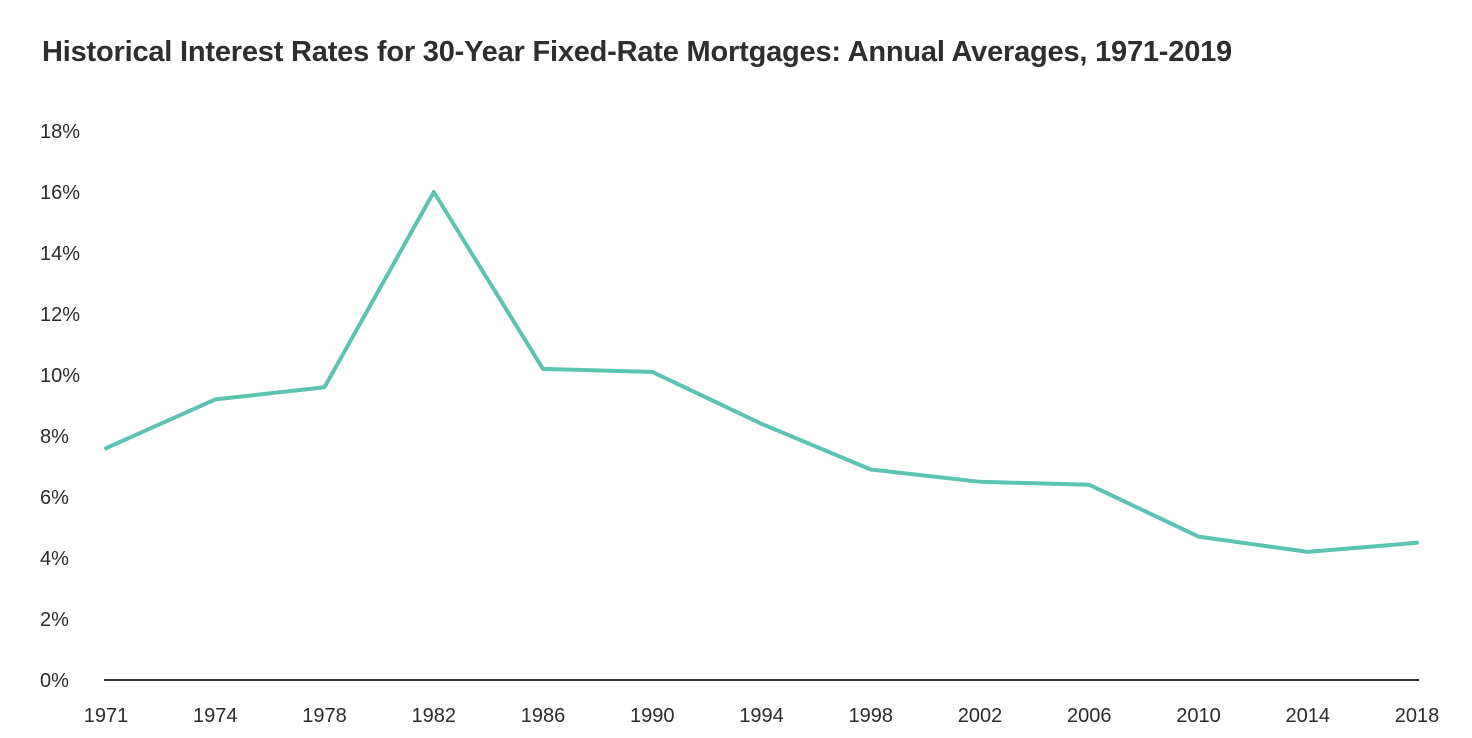  Describe the element at coordinates (652, 716) in the screenshot. I see `x-tick-label: 1990` at that location.